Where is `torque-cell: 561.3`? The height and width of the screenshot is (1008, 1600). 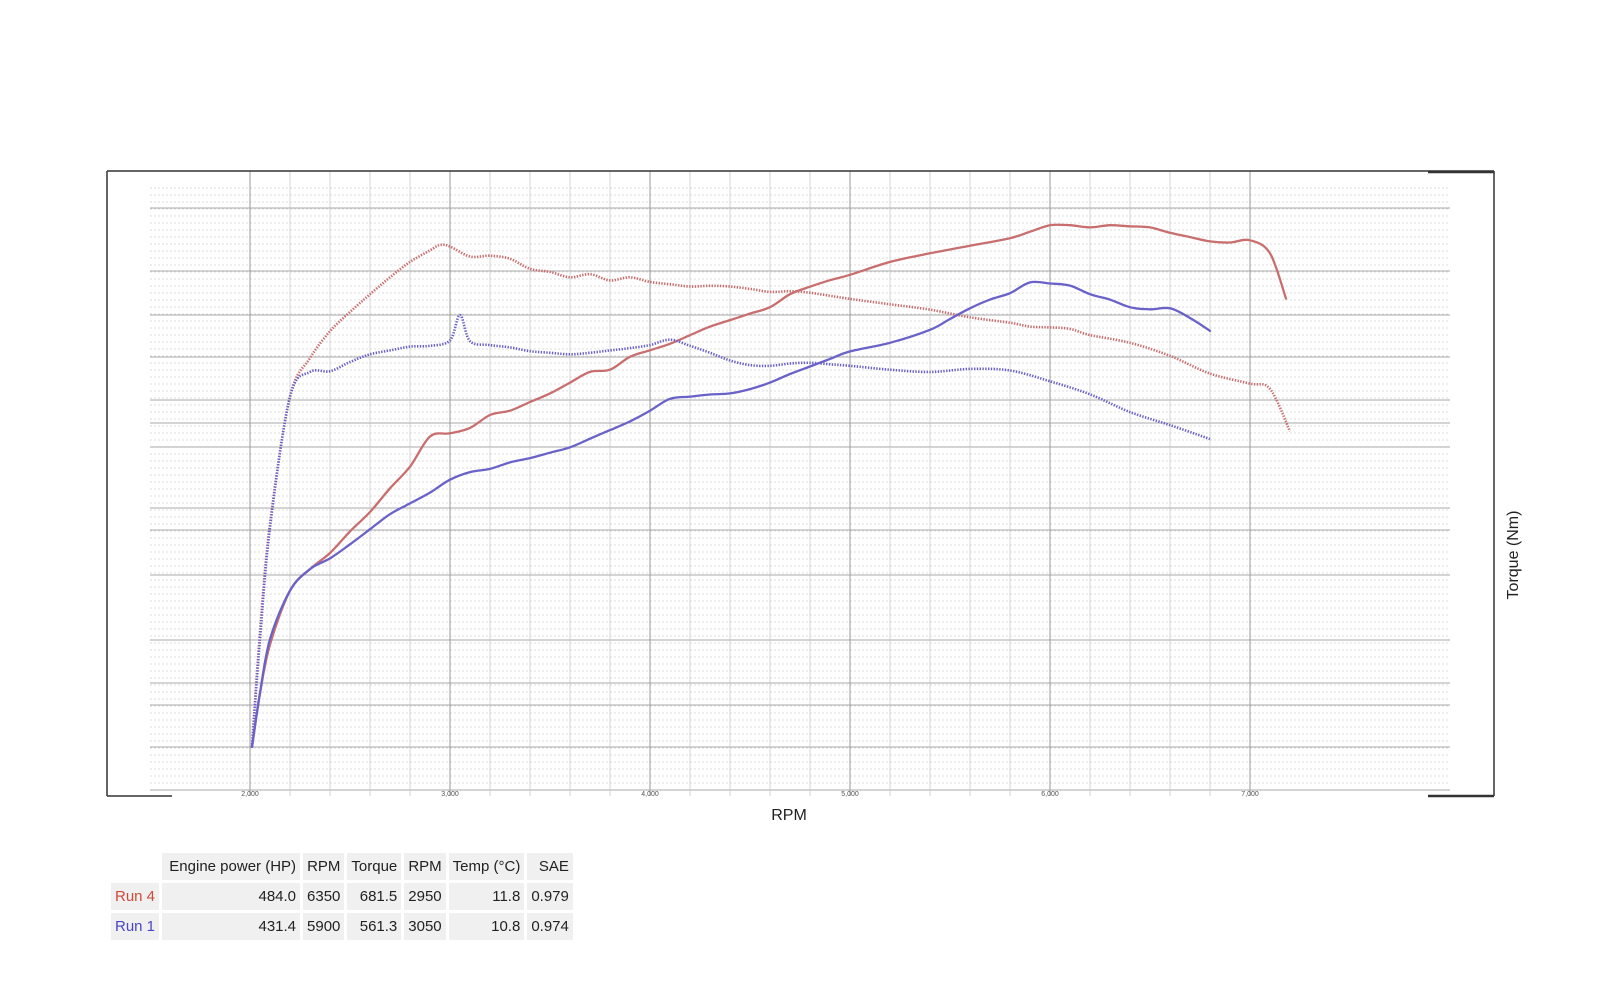 torque-cell: 561.3 is located at coordinates (374, 926).